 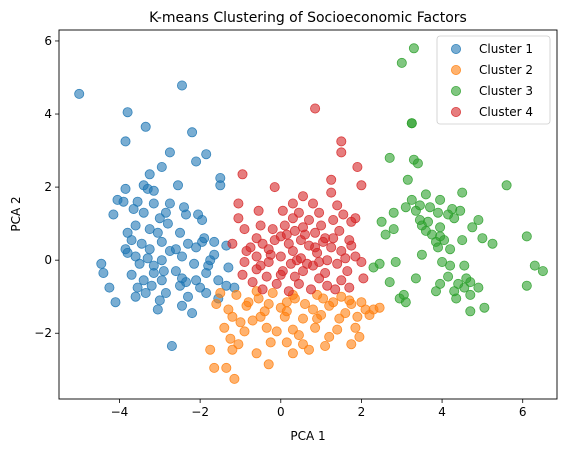 What do you see at coordinates (455, 112) in the screenshot?
I see `legend-marker` at bounding box center [455, 112].